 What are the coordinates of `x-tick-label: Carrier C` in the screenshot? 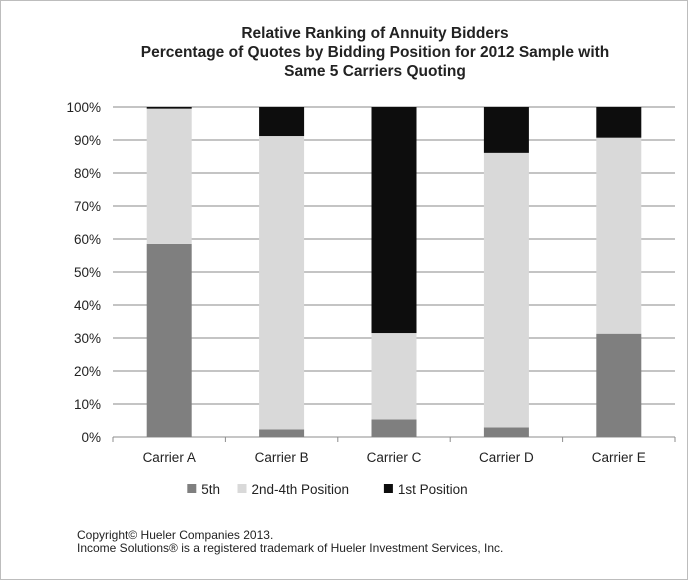 It's located at (394, 457).